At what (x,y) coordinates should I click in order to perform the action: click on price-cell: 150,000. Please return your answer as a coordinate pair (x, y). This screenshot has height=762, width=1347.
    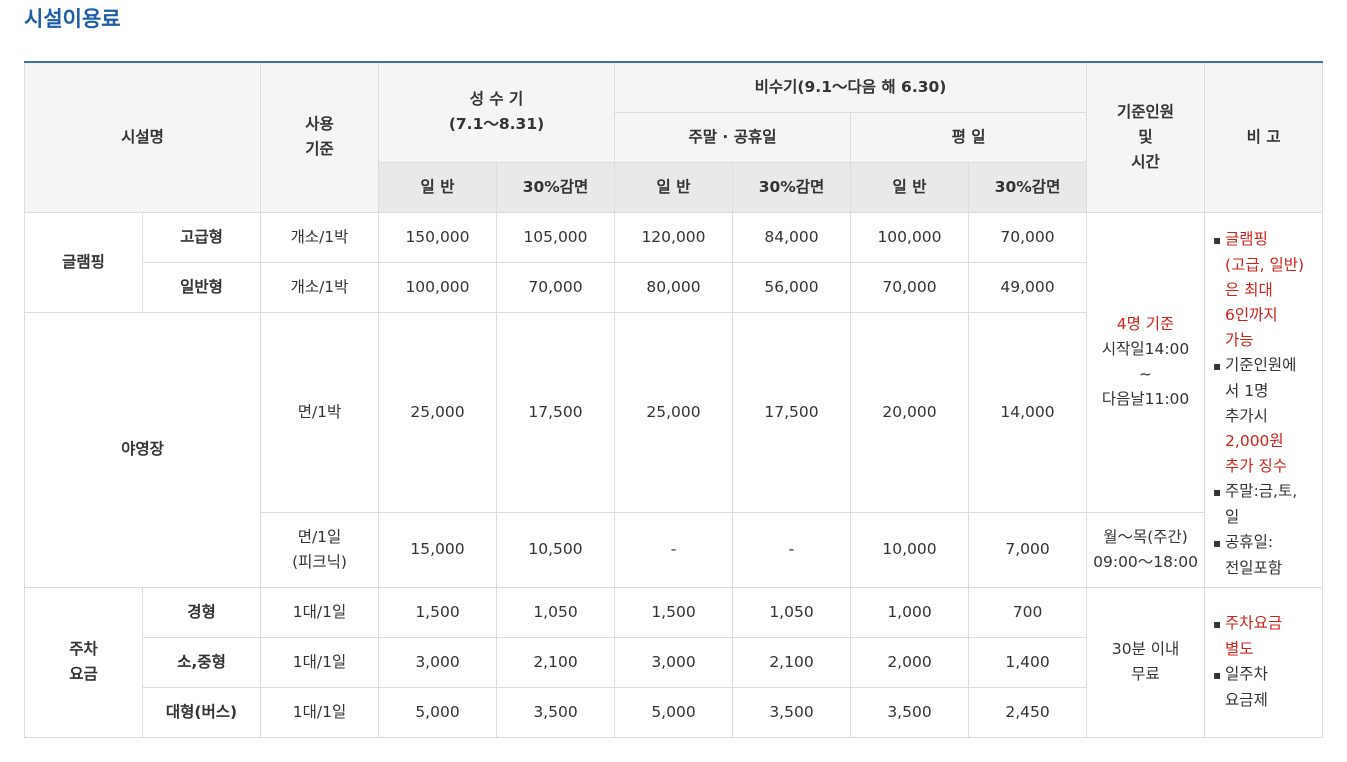
    Looking at the image, I should click on (437, 237).